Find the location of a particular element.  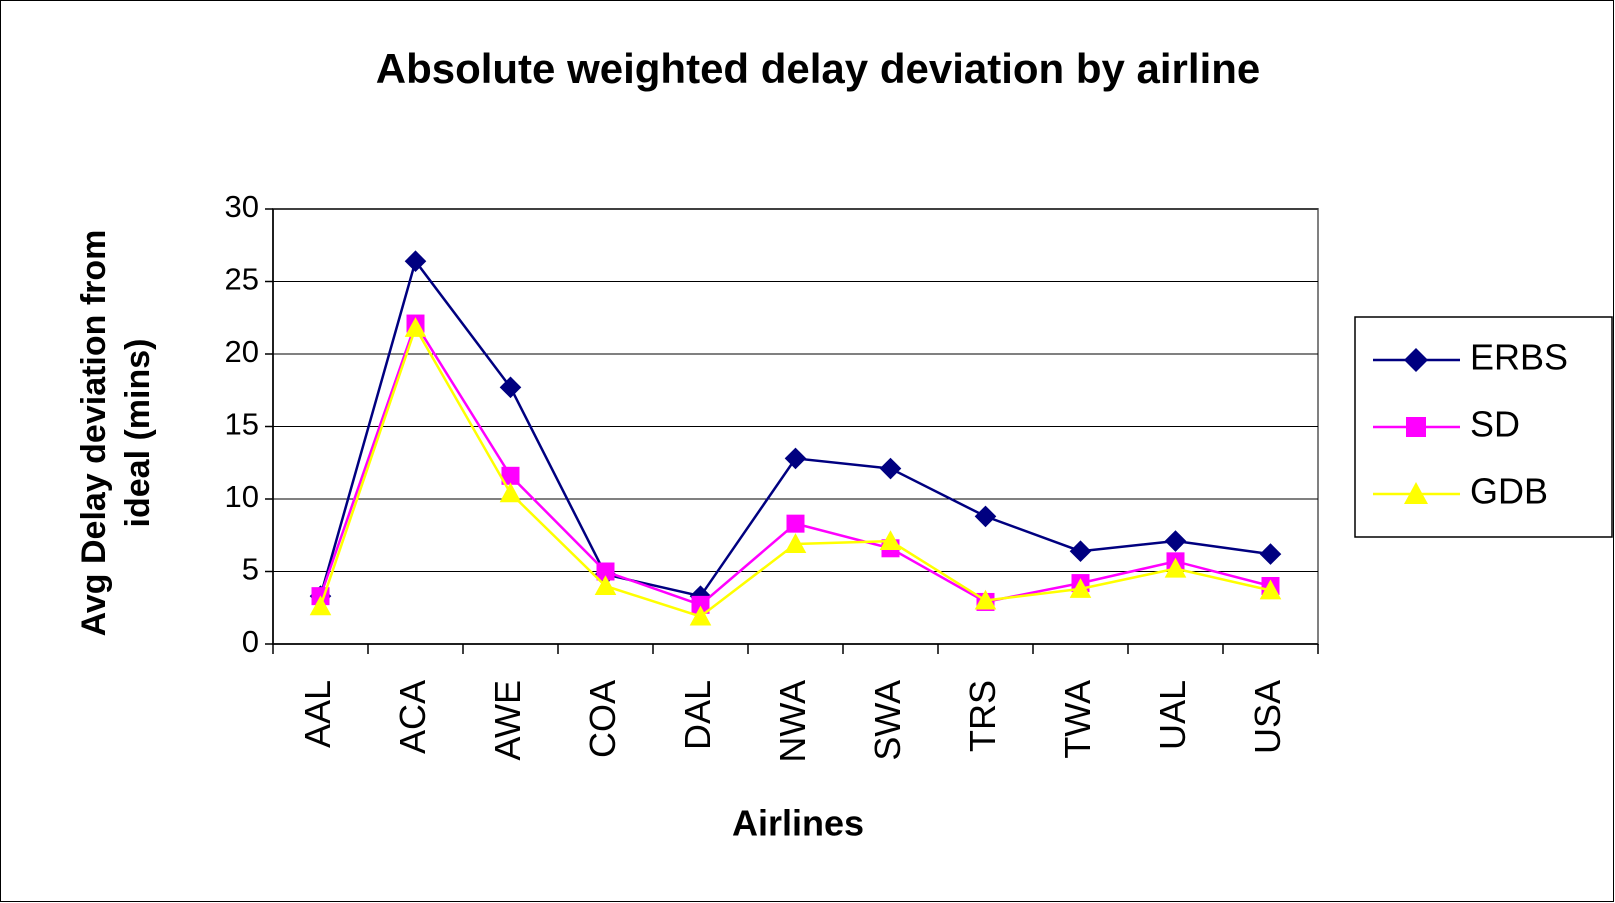

legend-label: GDB is located at coordinates (1509, 491).